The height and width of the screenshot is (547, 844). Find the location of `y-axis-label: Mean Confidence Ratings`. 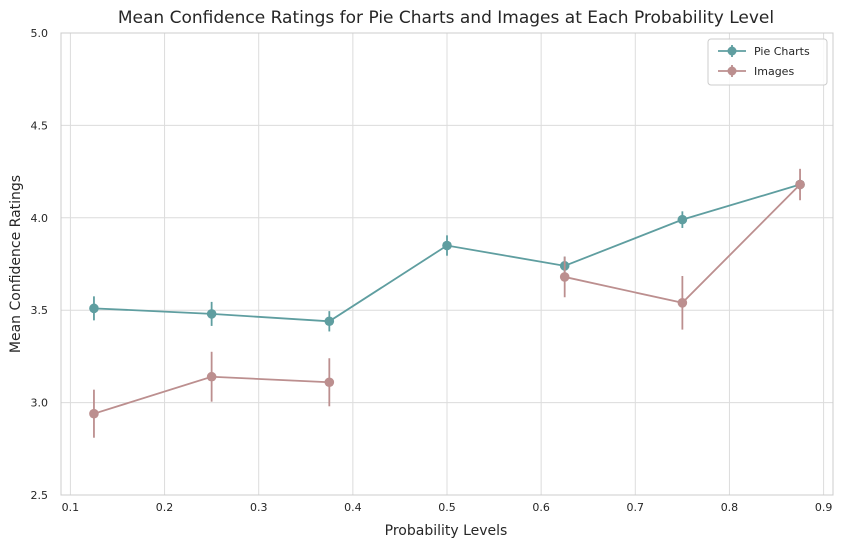

y-axis-label: Mean Confidence Ratings is located at coordinates (16, 264).